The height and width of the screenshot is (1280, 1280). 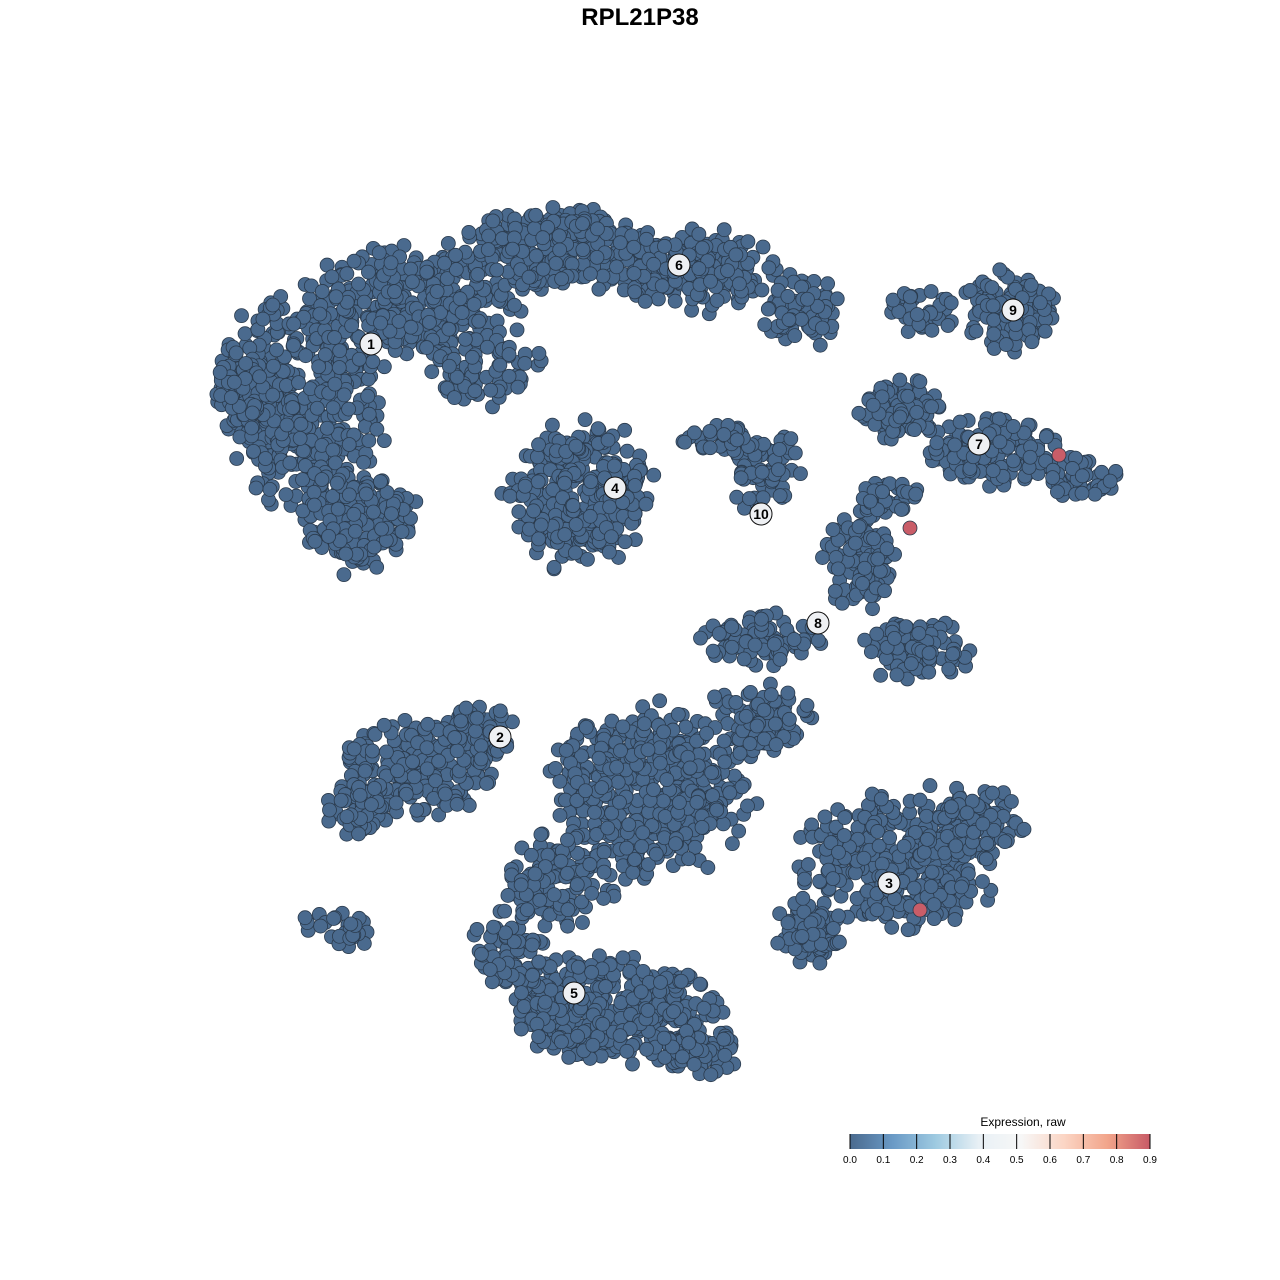 What do you see at coordinates (920, 910) in the screenshot?
I see `cell-point-high-expression` at bounding box center [920, 910].